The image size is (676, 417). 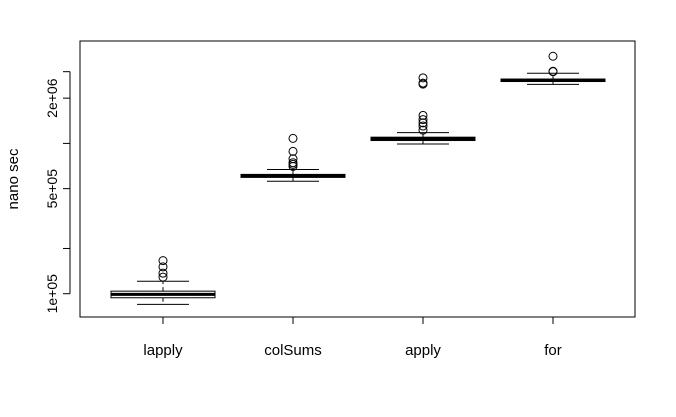 I want to click on x-tick-label-lapply: lapply, so click(x=163, y=350).